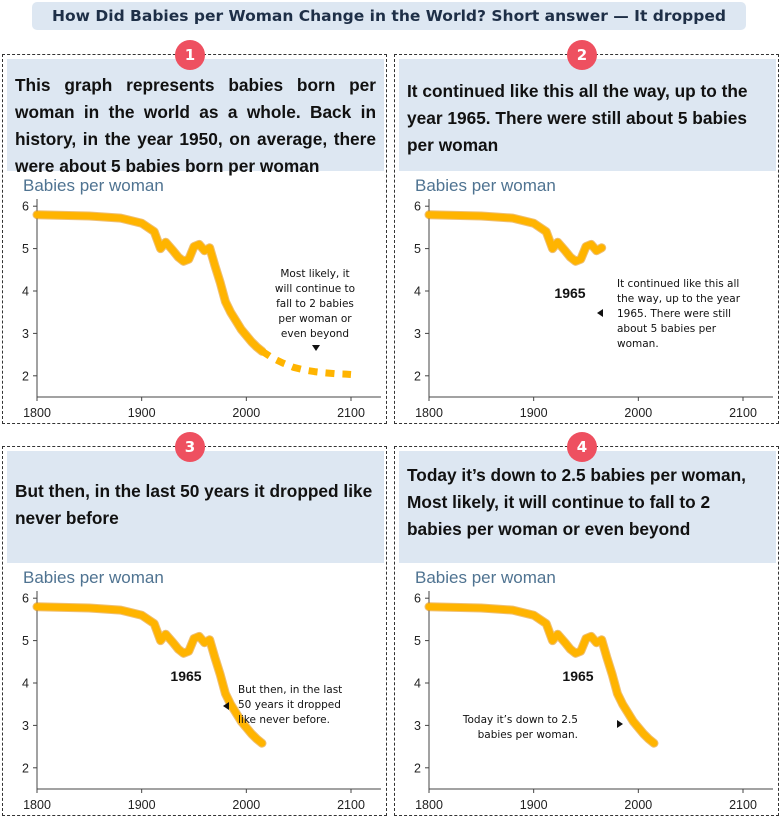 This screenshot has width=781, height=817. I want to click on annotation-line: babies per woman., so click(528, 735).